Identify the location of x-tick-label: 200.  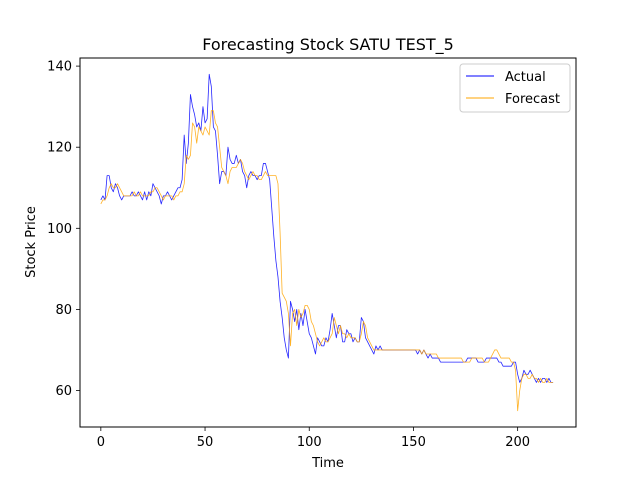
(517, 442).